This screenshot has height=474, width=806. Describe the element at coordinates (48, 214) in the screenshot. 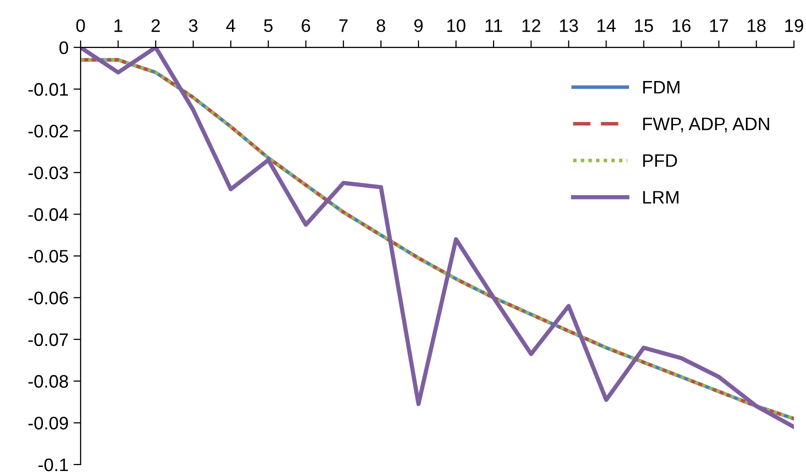

I see `y-tick-label: -0.04` at that location.